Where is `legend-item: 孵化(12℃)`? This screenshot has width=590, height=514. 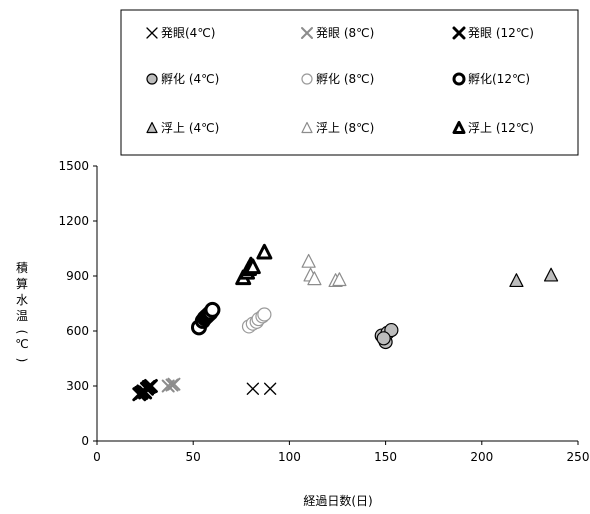 legend-item: 孵化(12℃) is located at coordinates (491, 79).